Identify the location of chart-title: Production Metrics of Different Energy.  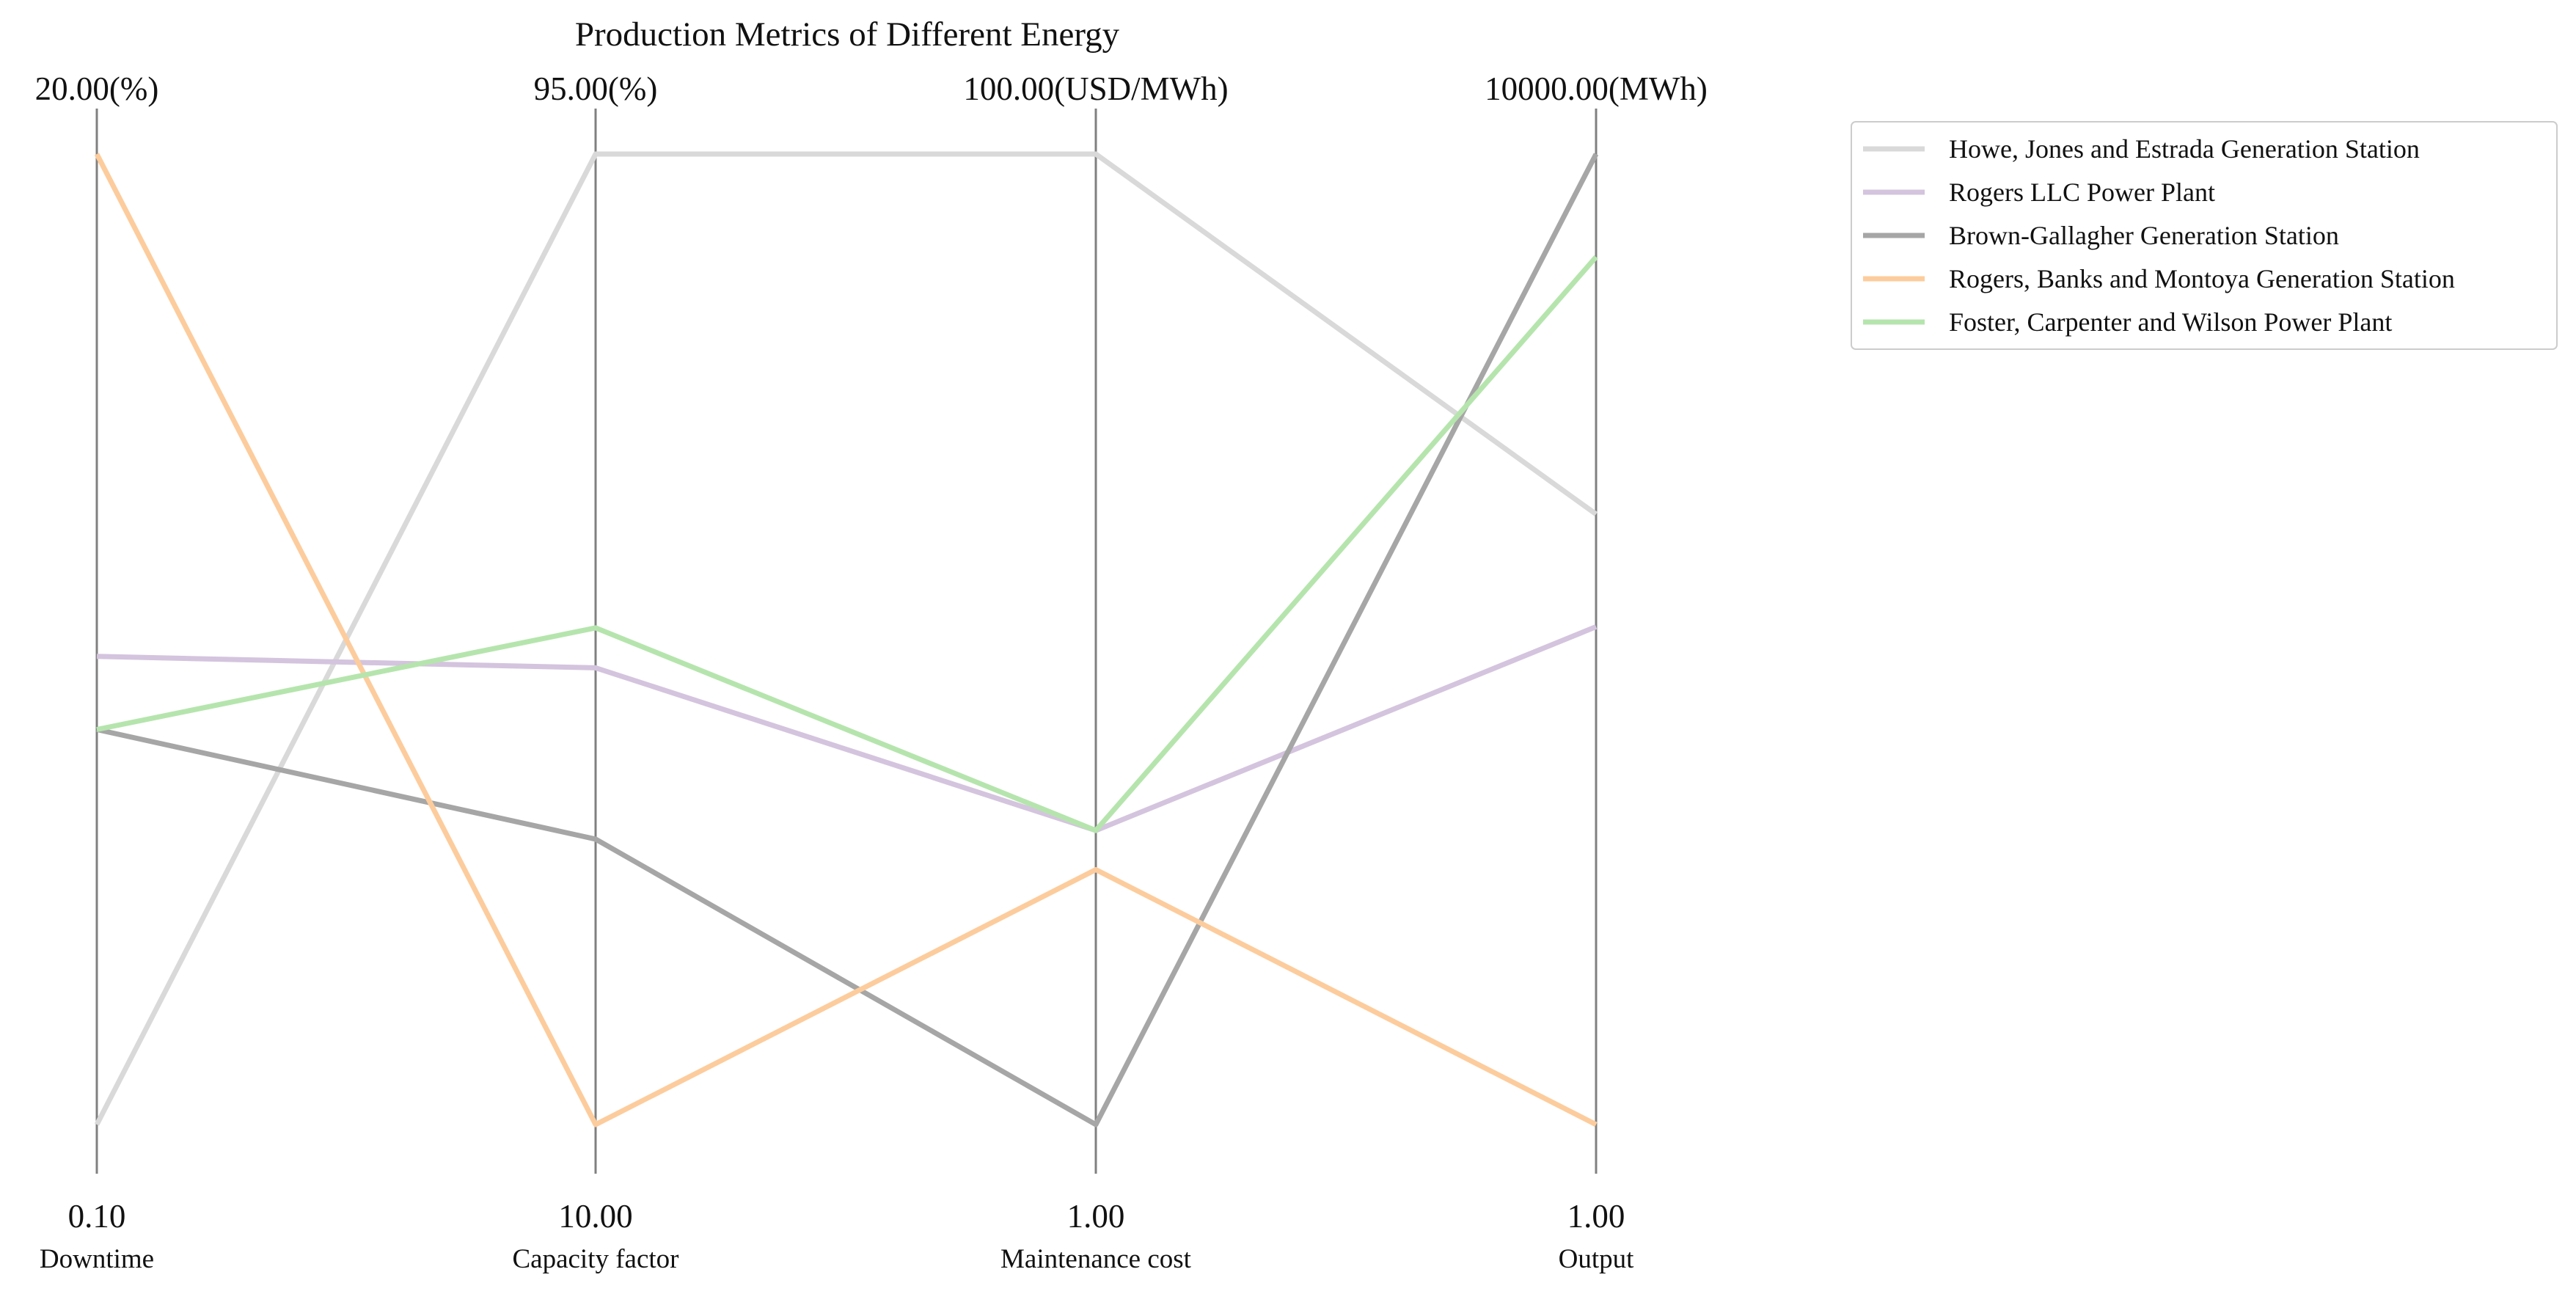
(847, 34).